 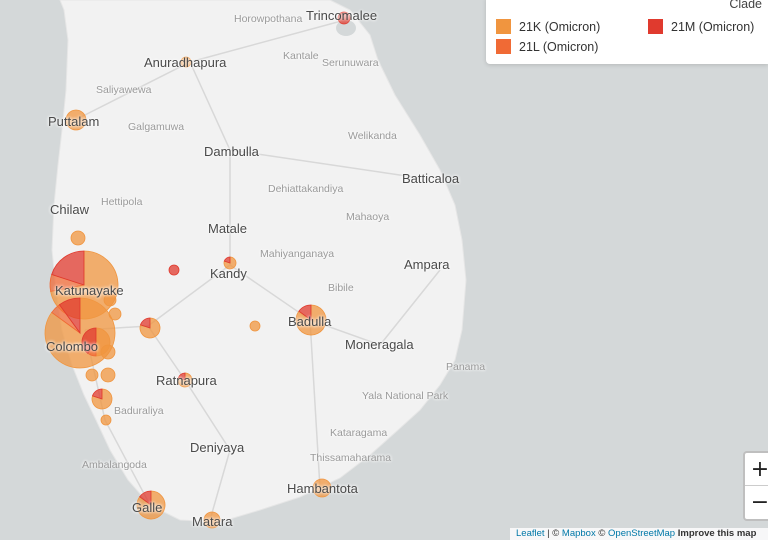 I want to click on legend-swatch-21m, so click(x=655, y=26).